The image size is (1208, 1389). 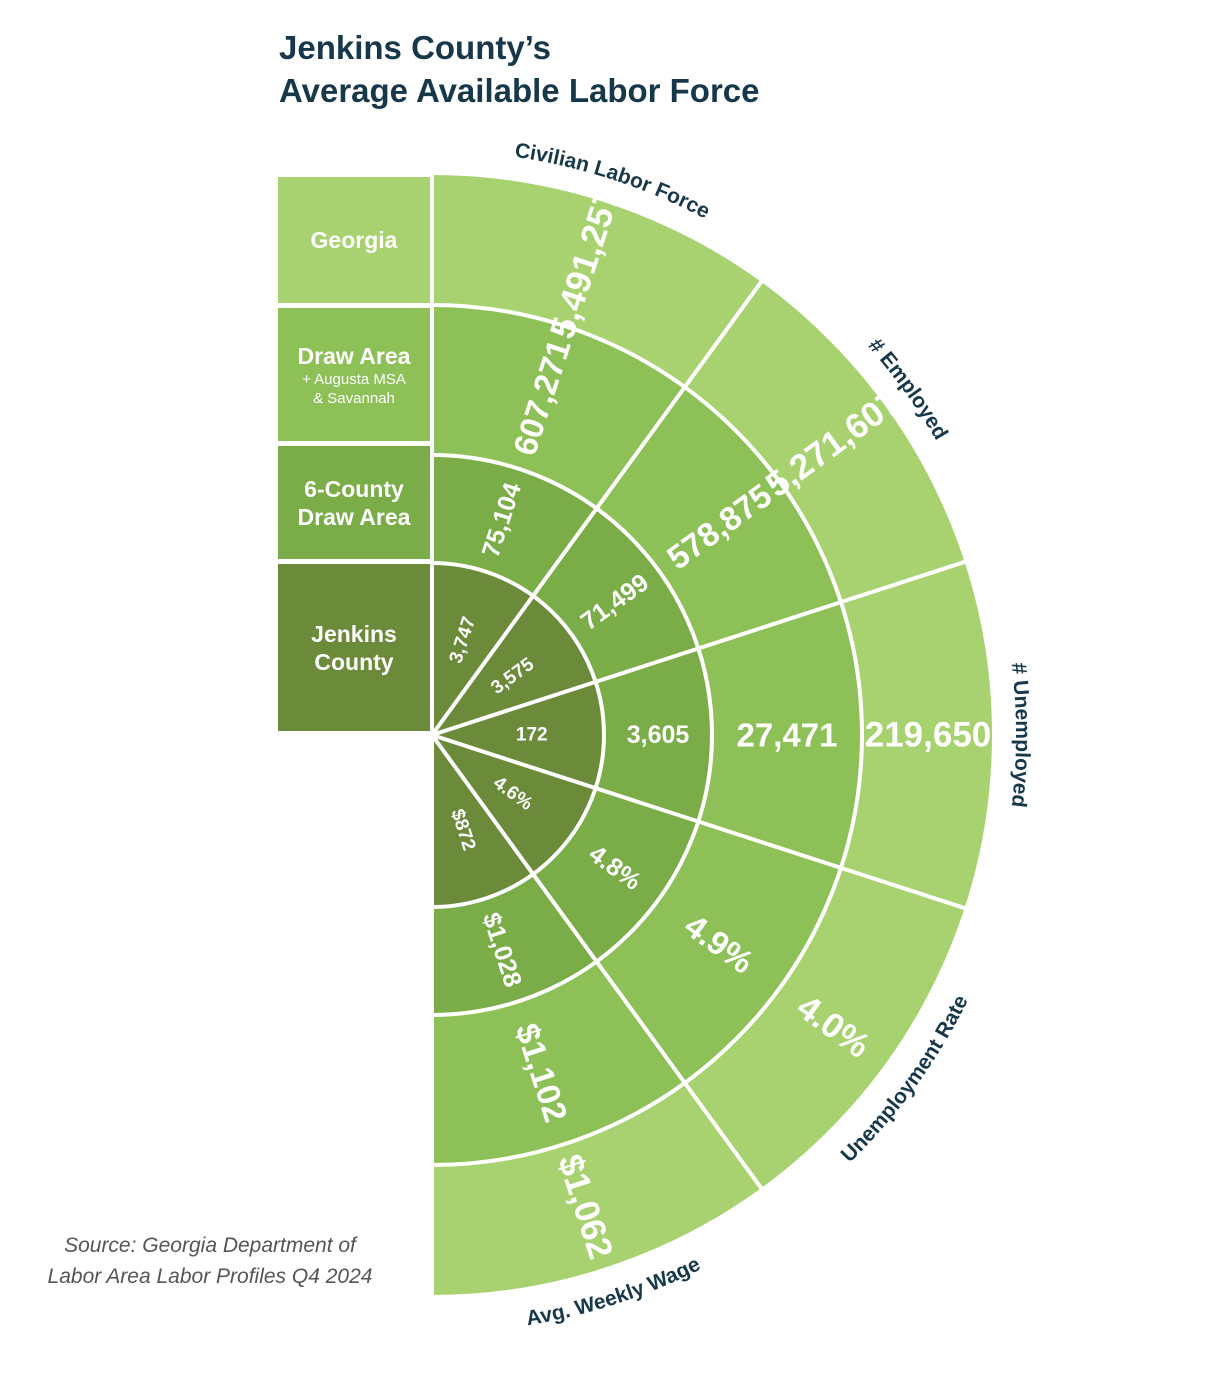 I want to click on segment-jenkins-county-unemployment-rate, so click(x=514, y=805).